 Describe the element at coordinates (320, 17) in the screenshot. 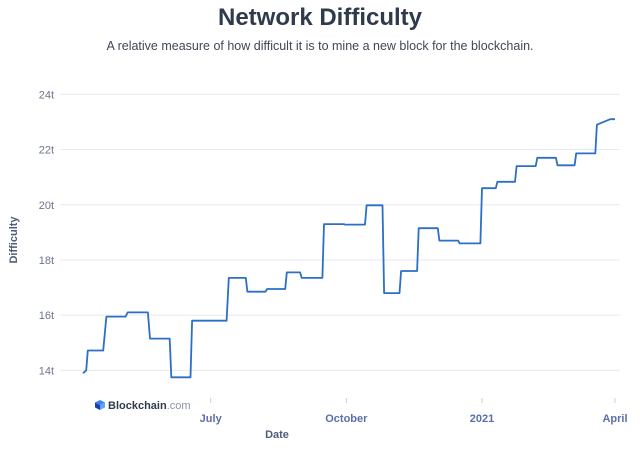

I see `page-title: Network Difficulty` at that location.